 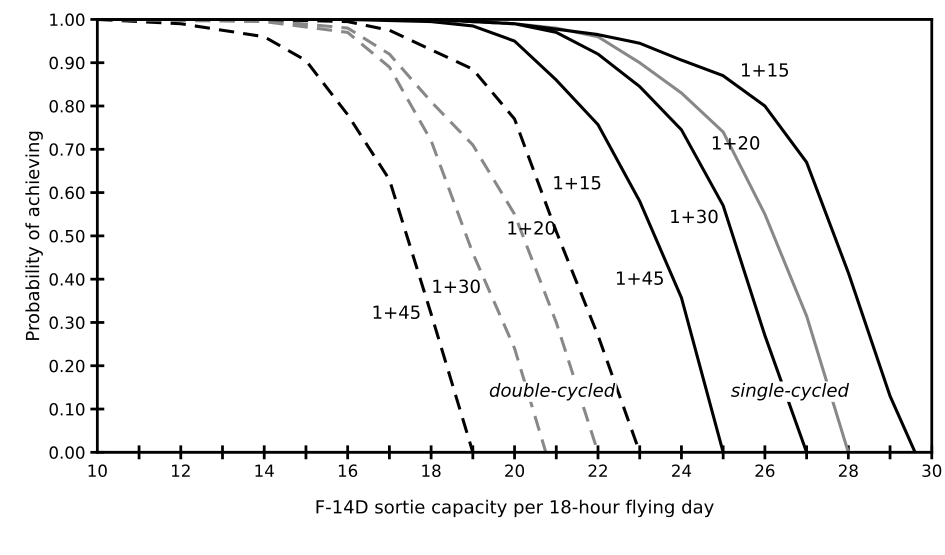 What do you see at coordinates (97, 471) in the screenshot?
I see `x-tick-label: 10` at bounding box center [97, 471].